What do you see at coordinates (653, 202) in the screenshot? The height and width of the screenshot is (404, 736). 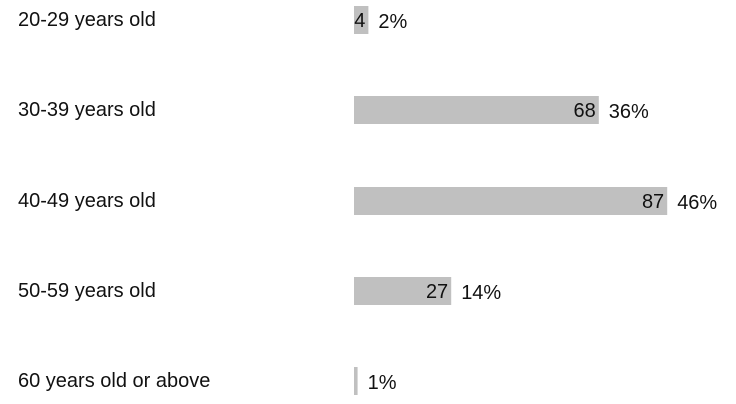 I see `value-label: 87` at bounding box center [653, 202].